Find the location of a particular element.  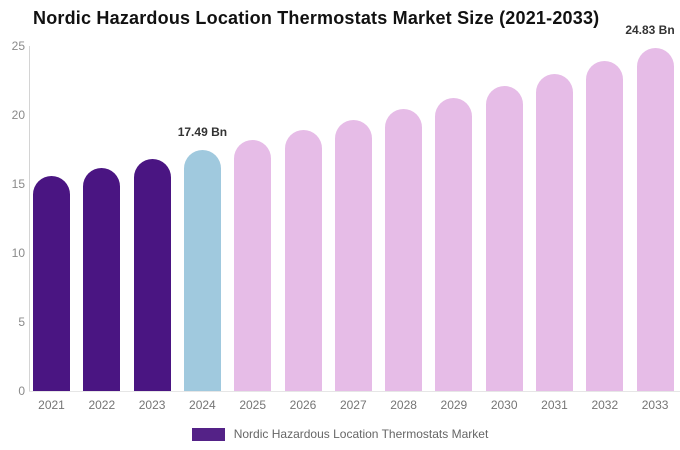

x-tick-label: 2024 is located at coordinates (202, 405).